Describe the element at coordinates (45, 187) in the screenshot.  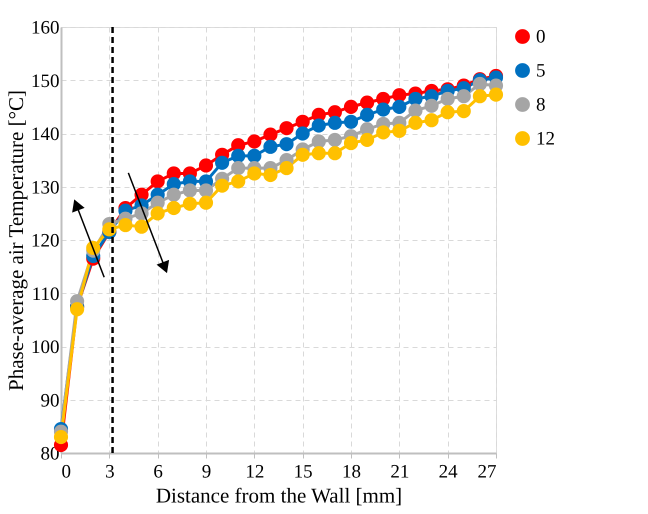
I see `y-tick-label: 130` at that location.